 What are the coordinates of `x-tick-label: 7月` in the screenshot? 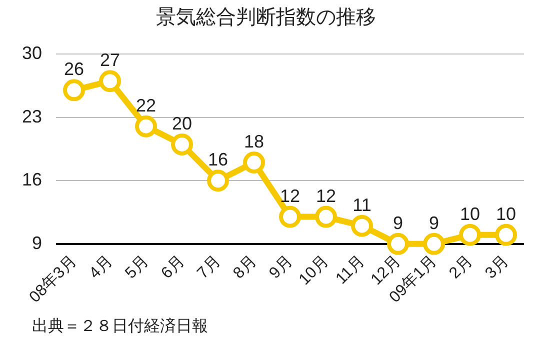 It's located at (209, 267).